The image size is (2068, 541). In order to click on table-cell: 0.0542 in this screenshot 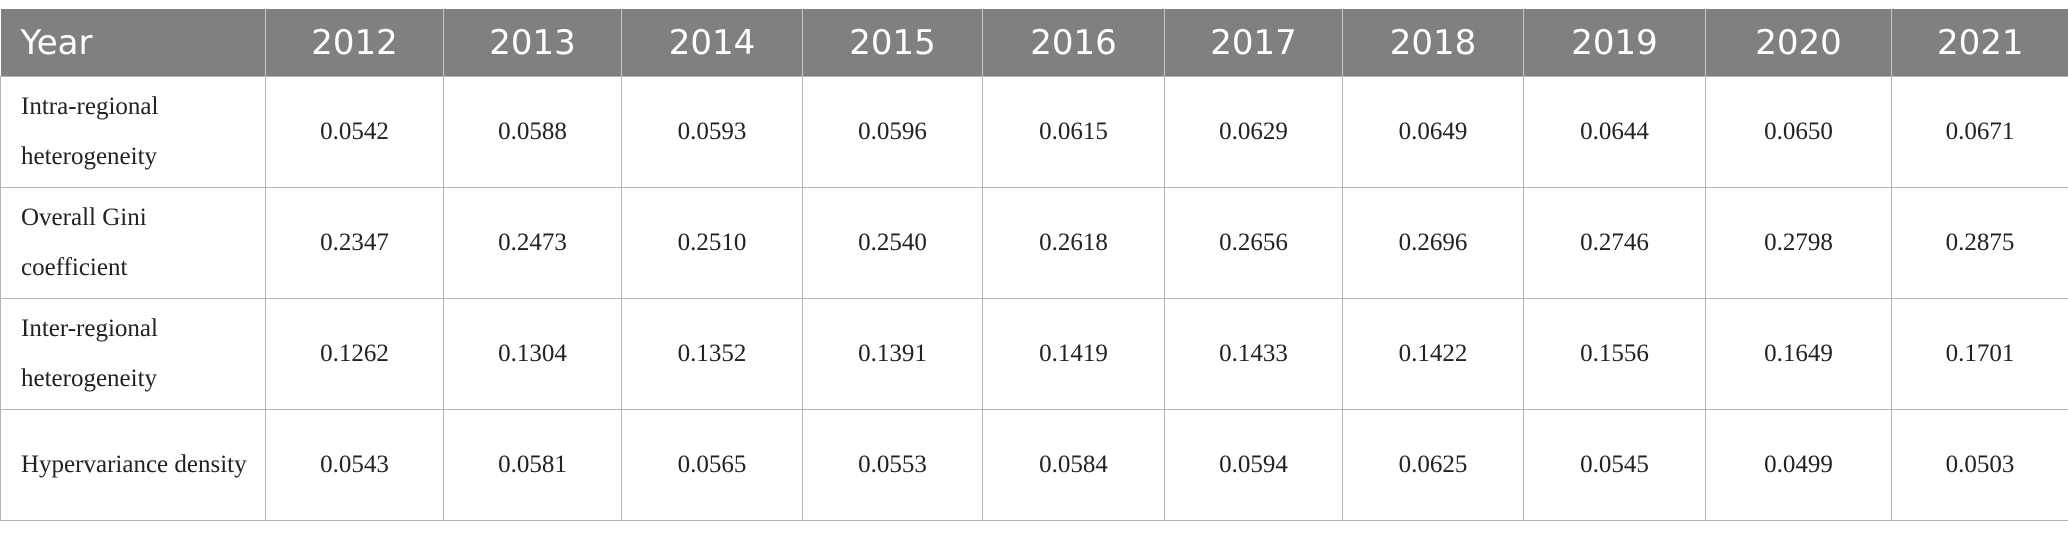, I will do `click(354, 132)`.